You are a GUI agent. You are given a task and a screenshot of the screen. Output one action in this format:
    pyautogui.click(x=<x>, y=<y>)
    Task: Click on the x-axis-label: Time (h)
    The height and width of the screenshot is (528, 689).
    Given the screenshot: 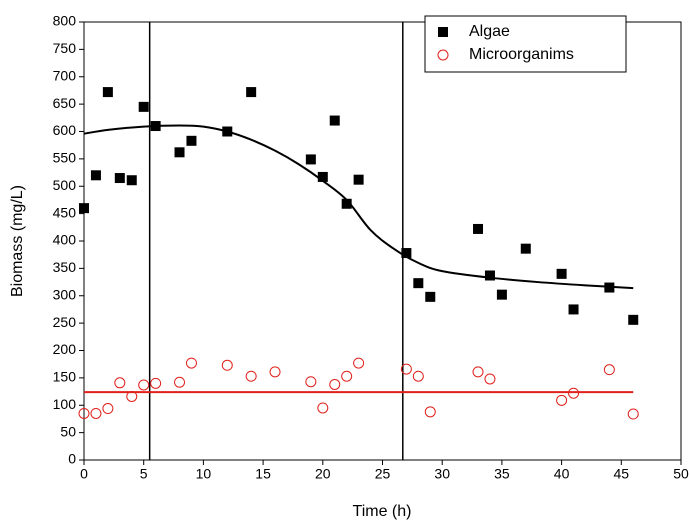 What is the action you would take?
    pyautogui.click(x=382, y=511)
    